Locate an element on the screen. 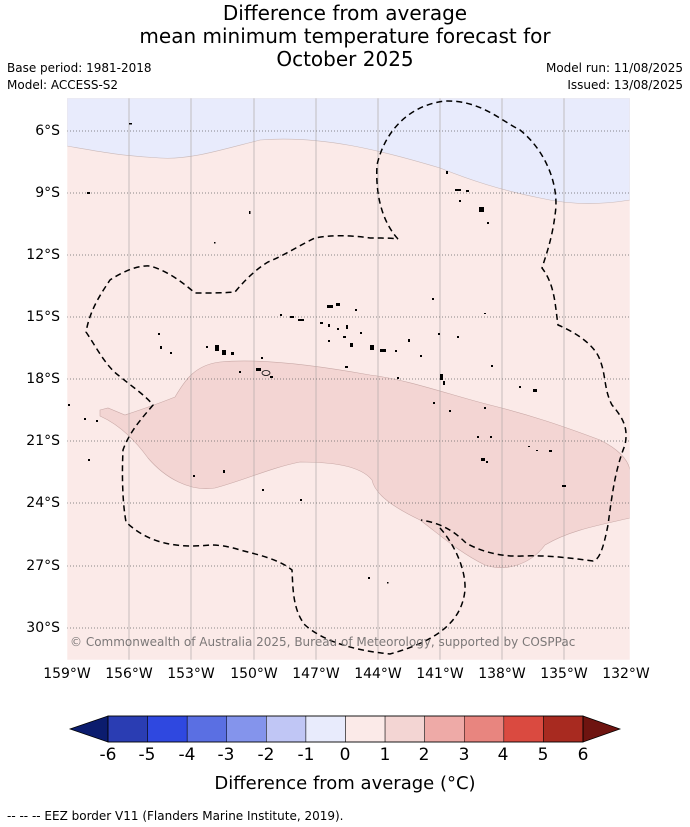 The width and height of the screenshot is (690, 827). title-line-1: Difference from average is located at coordinates (345, 13).